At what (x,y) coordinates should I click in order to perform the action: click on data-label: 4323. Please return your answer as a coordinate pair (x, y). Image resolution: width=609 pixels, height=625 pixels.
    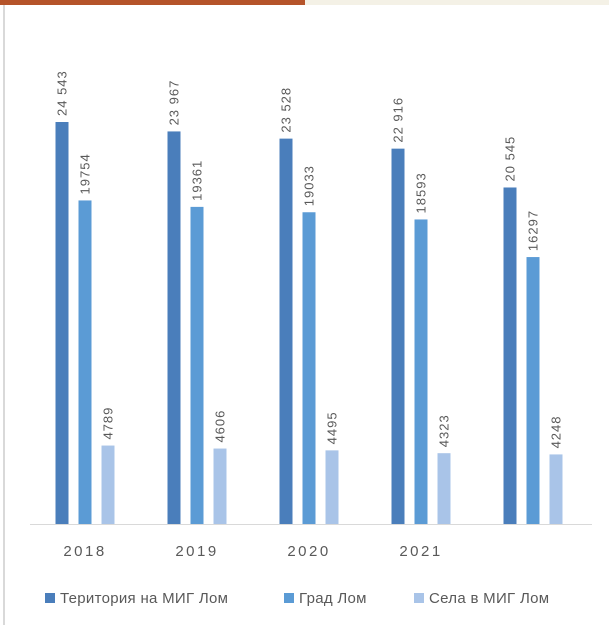
    Looking at the image, I should click on (443, 430).